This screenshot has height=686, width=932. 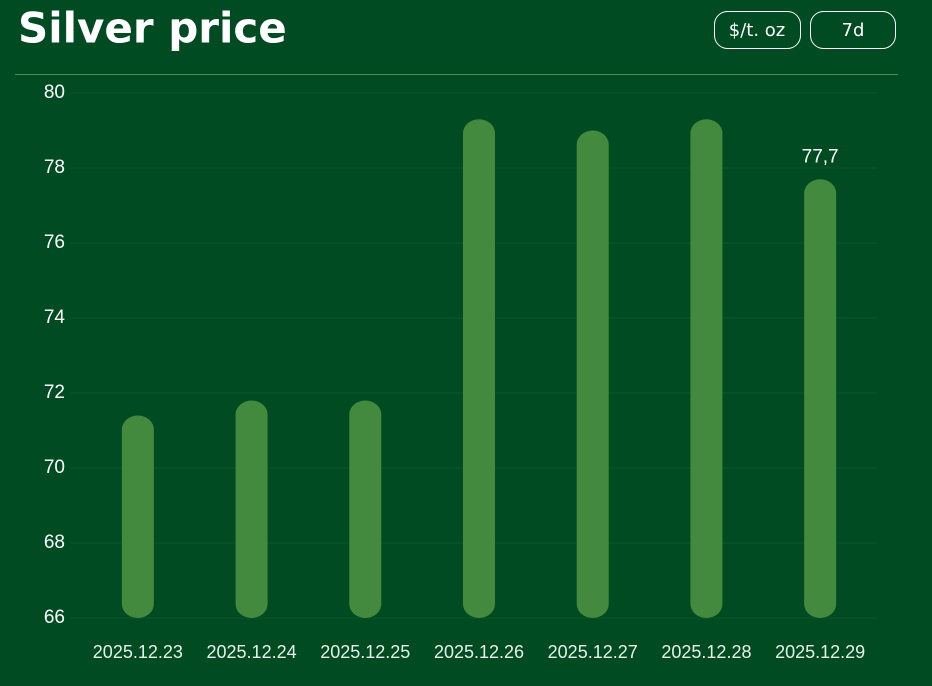 What do you see at coordinates (152, 28) in the screenshot?
I see `chart-title: Silver price` at bounding box center [152, 28].